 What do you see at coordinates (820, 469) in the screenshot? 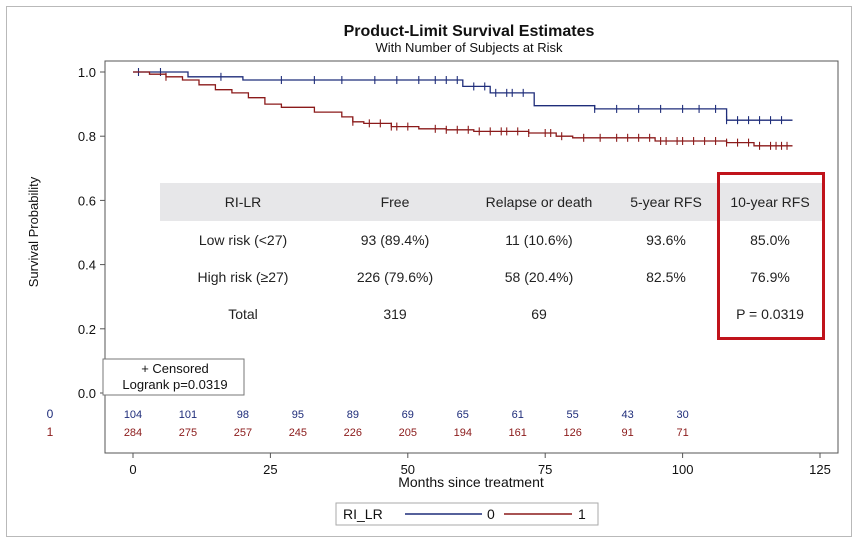
I see `x-tick-label: 125` at bounding box center [820, 469].